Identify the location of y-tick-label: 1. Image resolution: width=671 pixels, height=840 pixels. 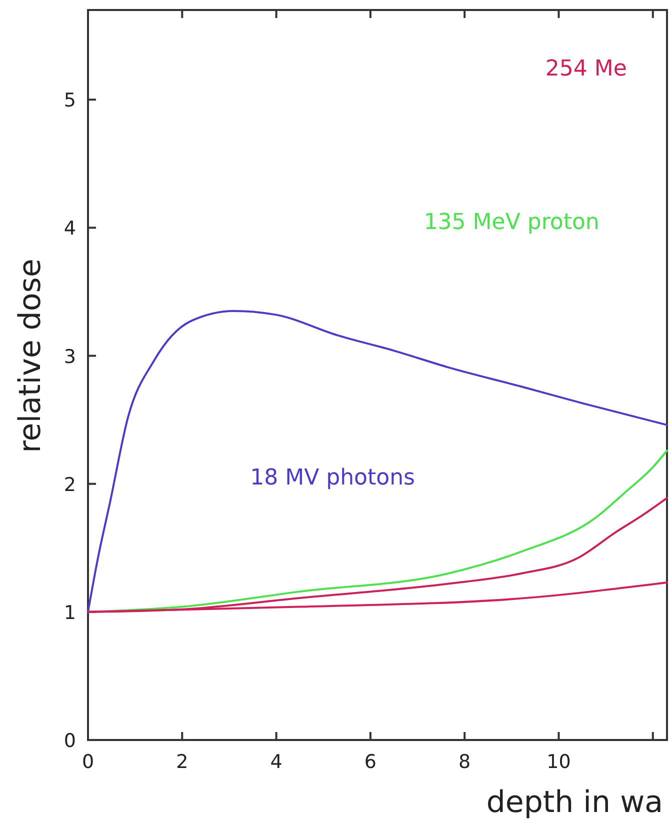
(70, 613).